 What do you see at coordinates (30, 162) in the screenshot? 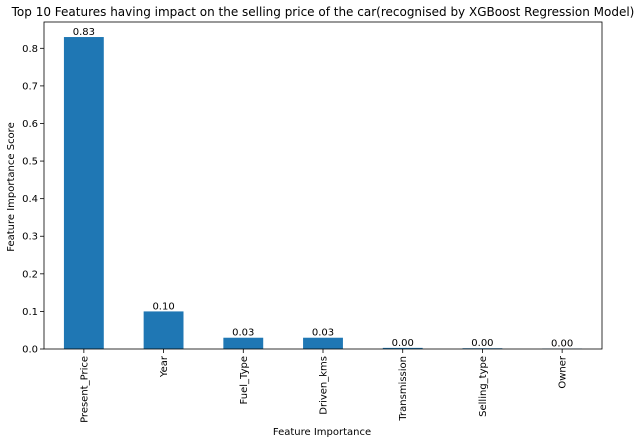
I see `y-tick-label: 0.5` at bounding box center [30, 162].